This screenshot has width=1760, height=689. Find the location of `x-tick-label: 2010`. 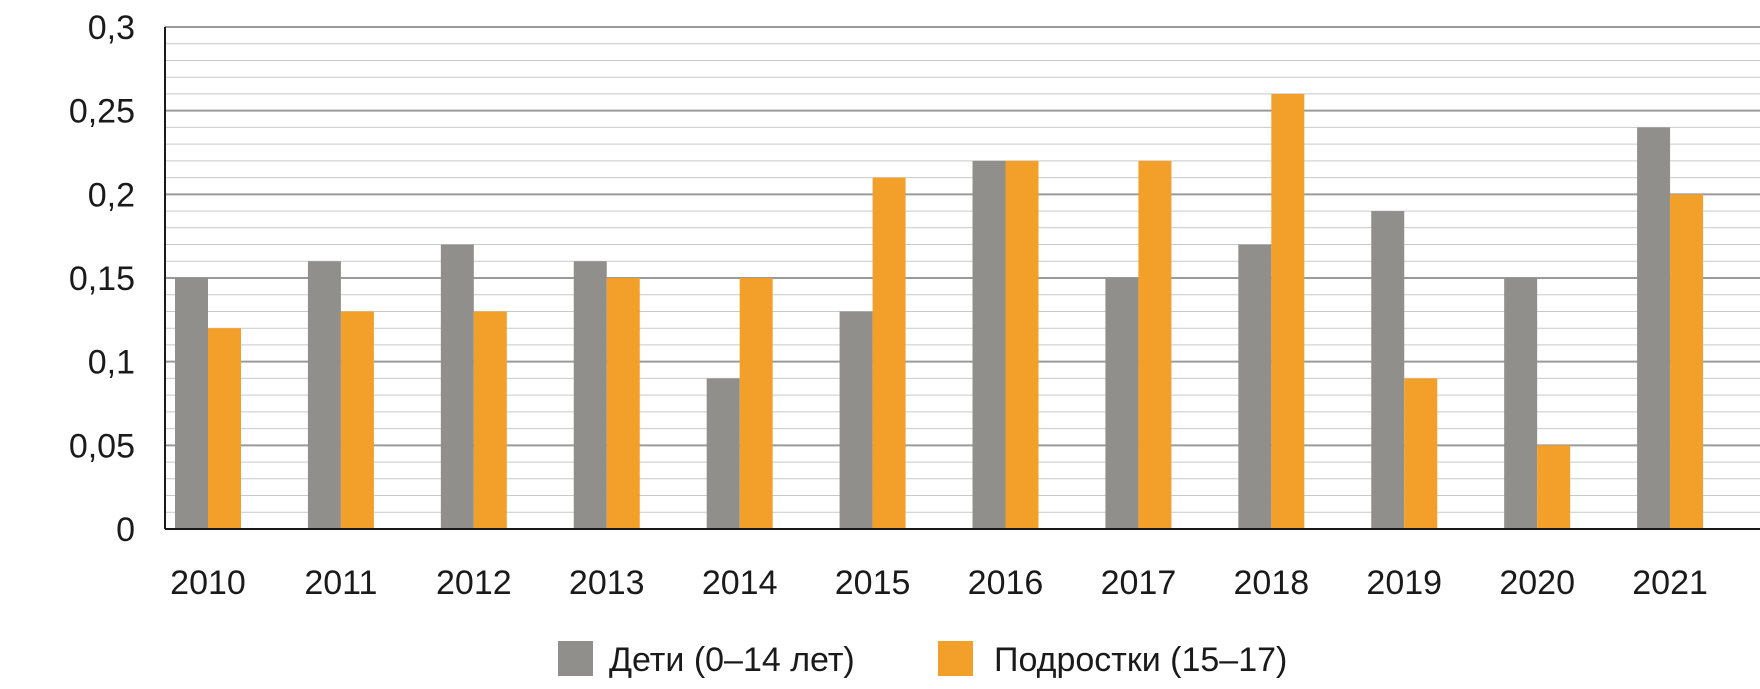

x-tick-label: 2010 is located at coordinates (208, 583).